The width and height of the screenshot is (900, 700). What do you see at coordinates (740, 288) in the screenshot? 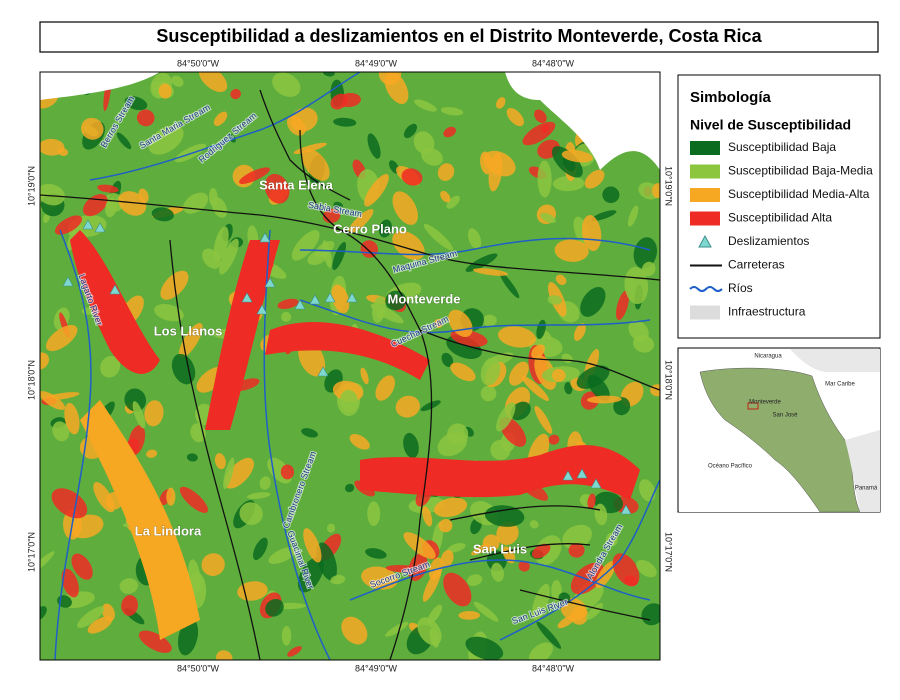
I see `legend-label: Ríos` at bounding box center [740, 288].